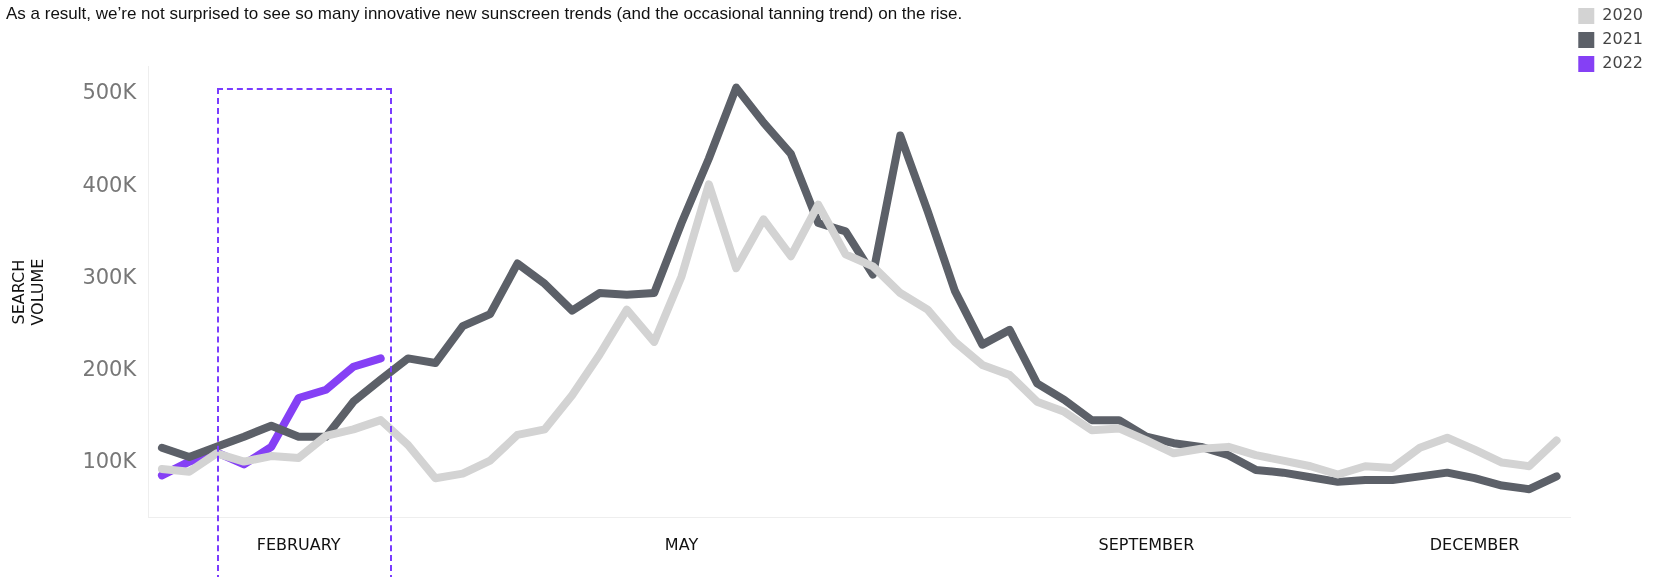 This screenshot has height=577, width=1663. I want to click on legend-label: 2022, so click(1622, 63).